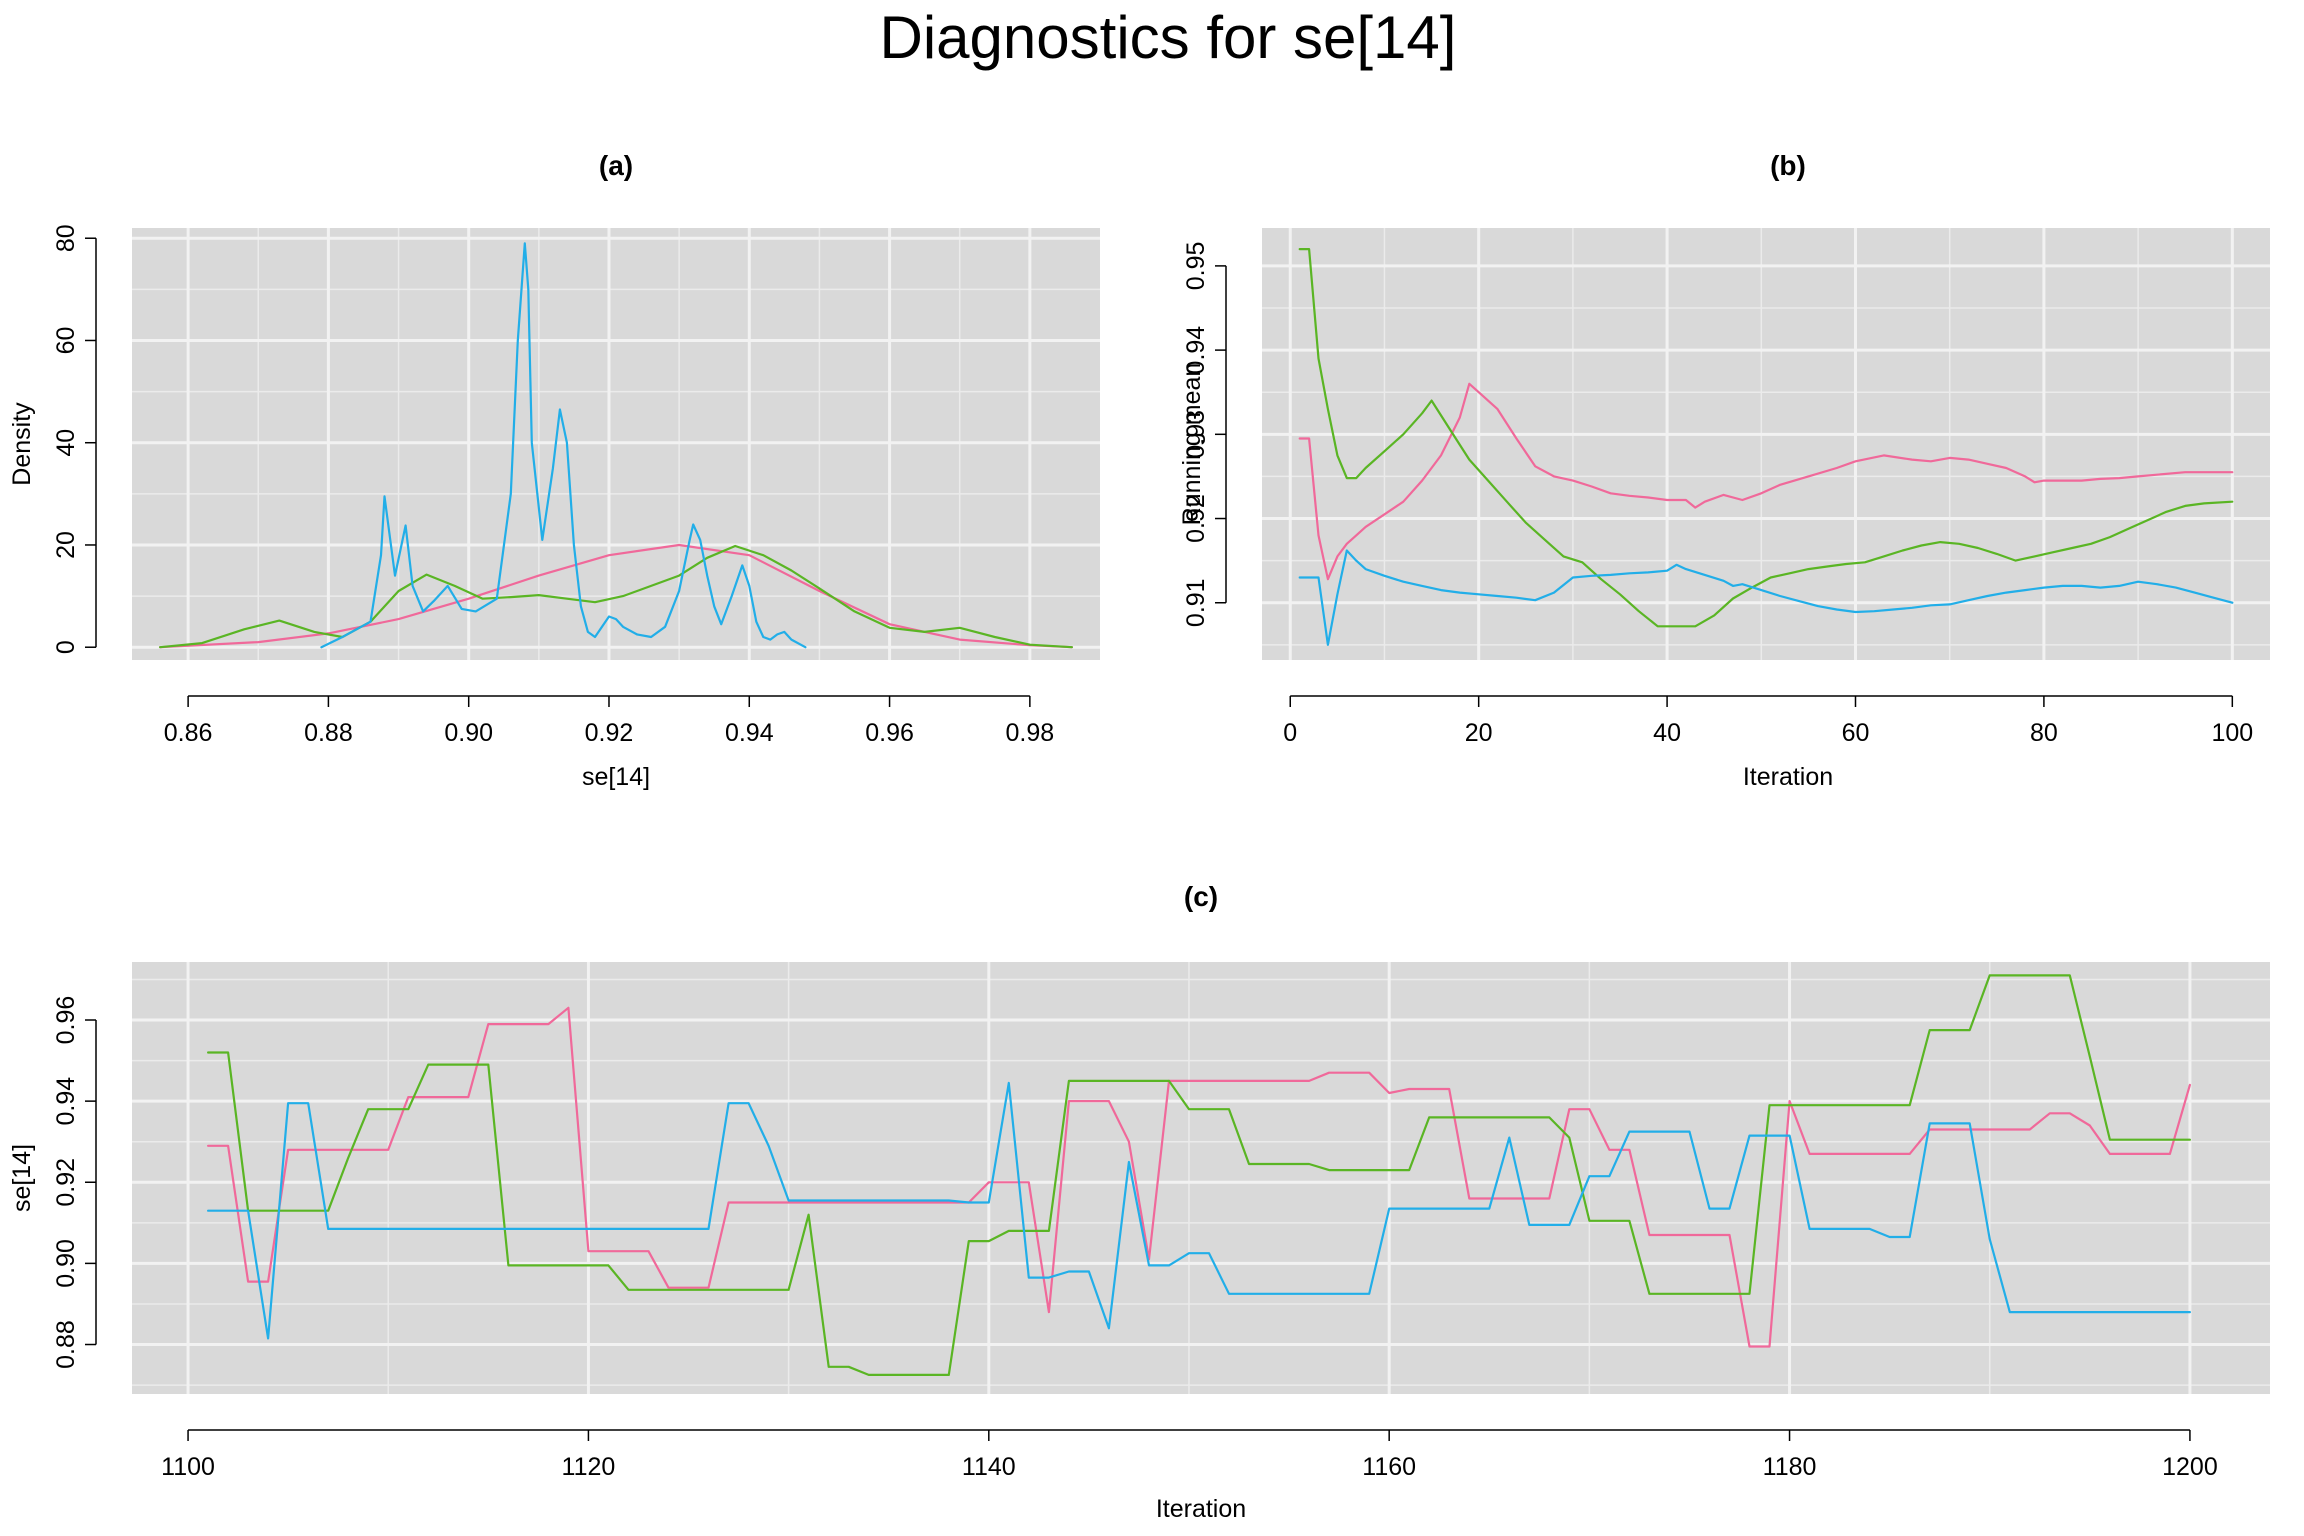  I want to click on x-tick-label: 60, so click(1856, 733).